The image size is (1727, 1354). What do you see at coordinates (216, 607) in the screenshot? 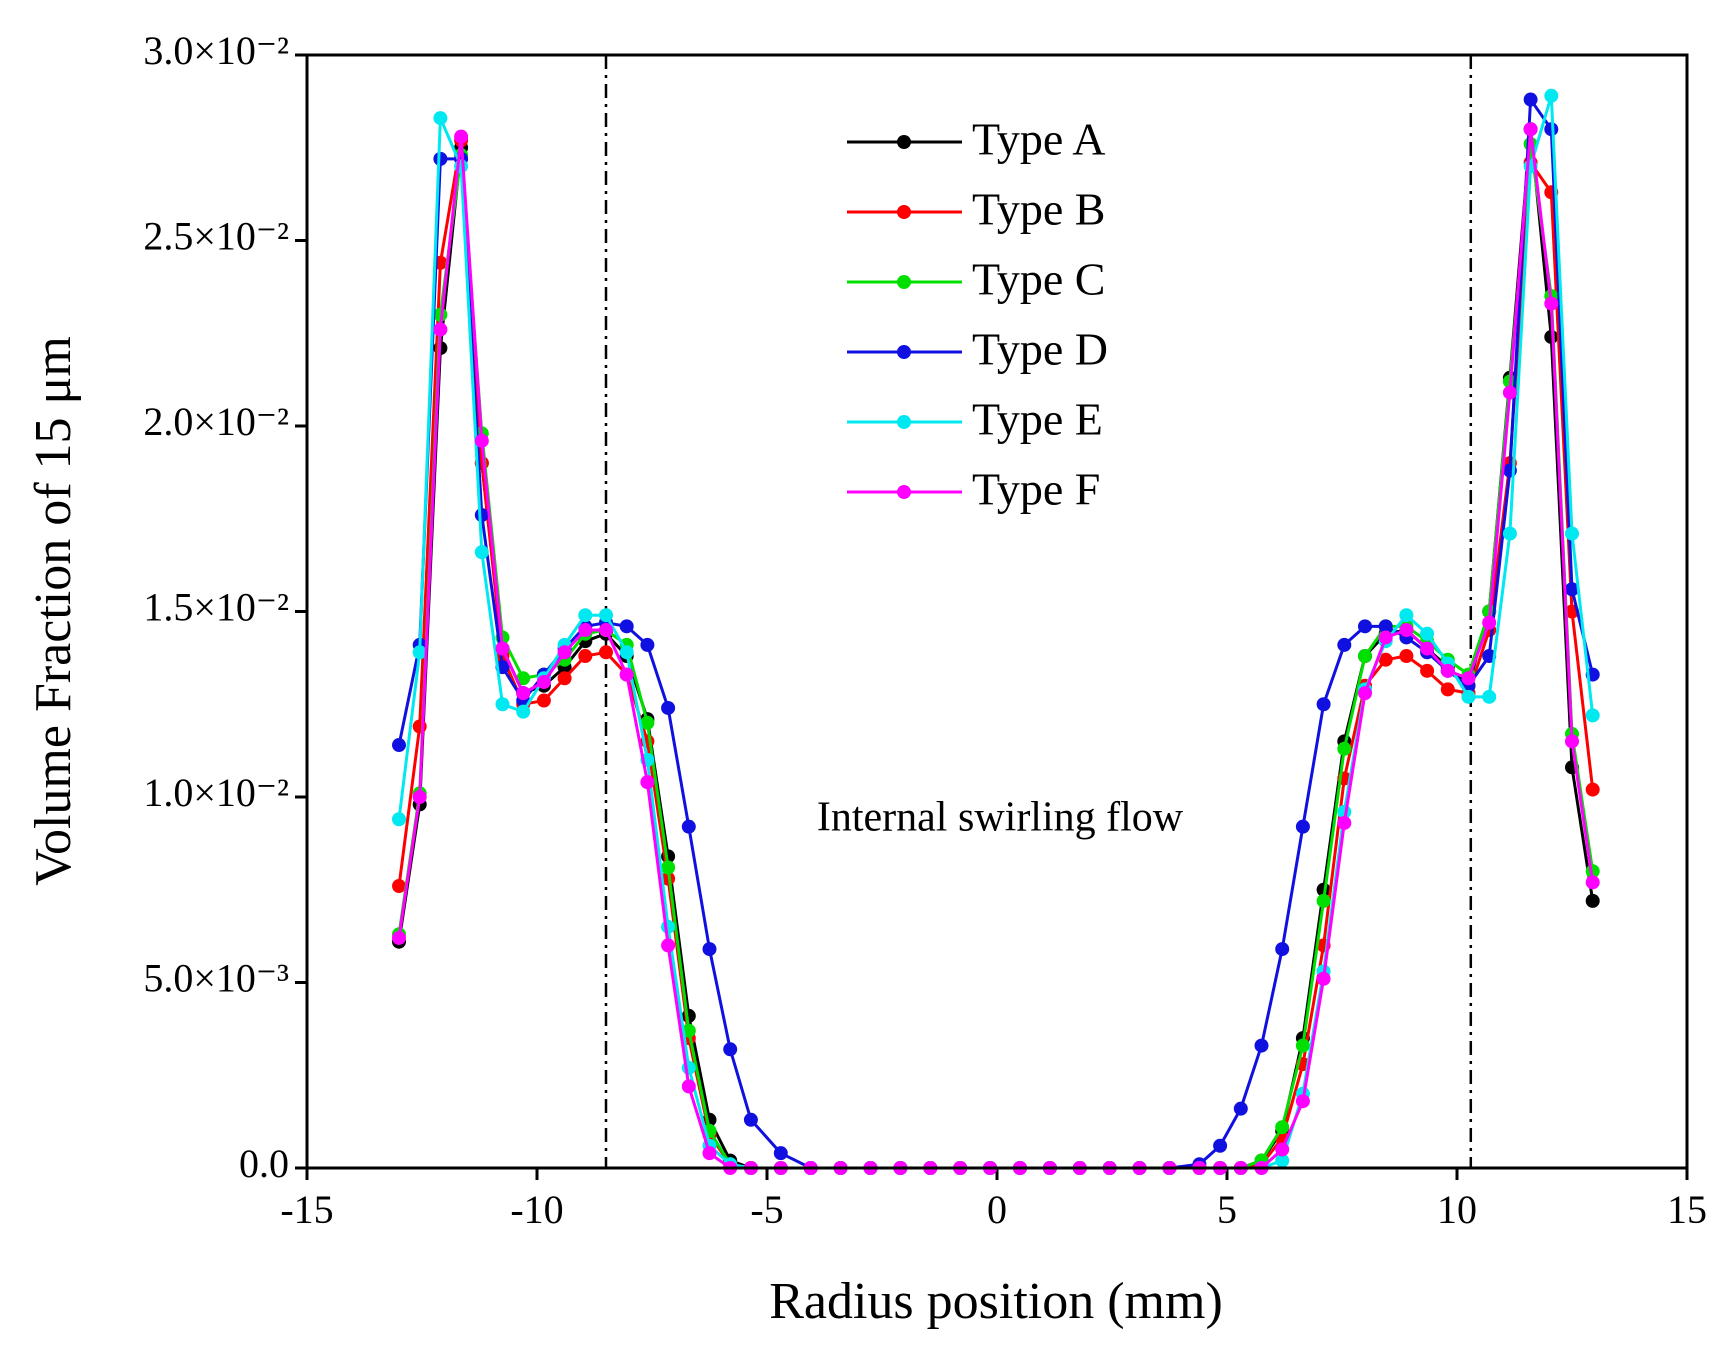
I see `y-tick-label: 1.5×10⁻²` at bounding box center [216, 607].